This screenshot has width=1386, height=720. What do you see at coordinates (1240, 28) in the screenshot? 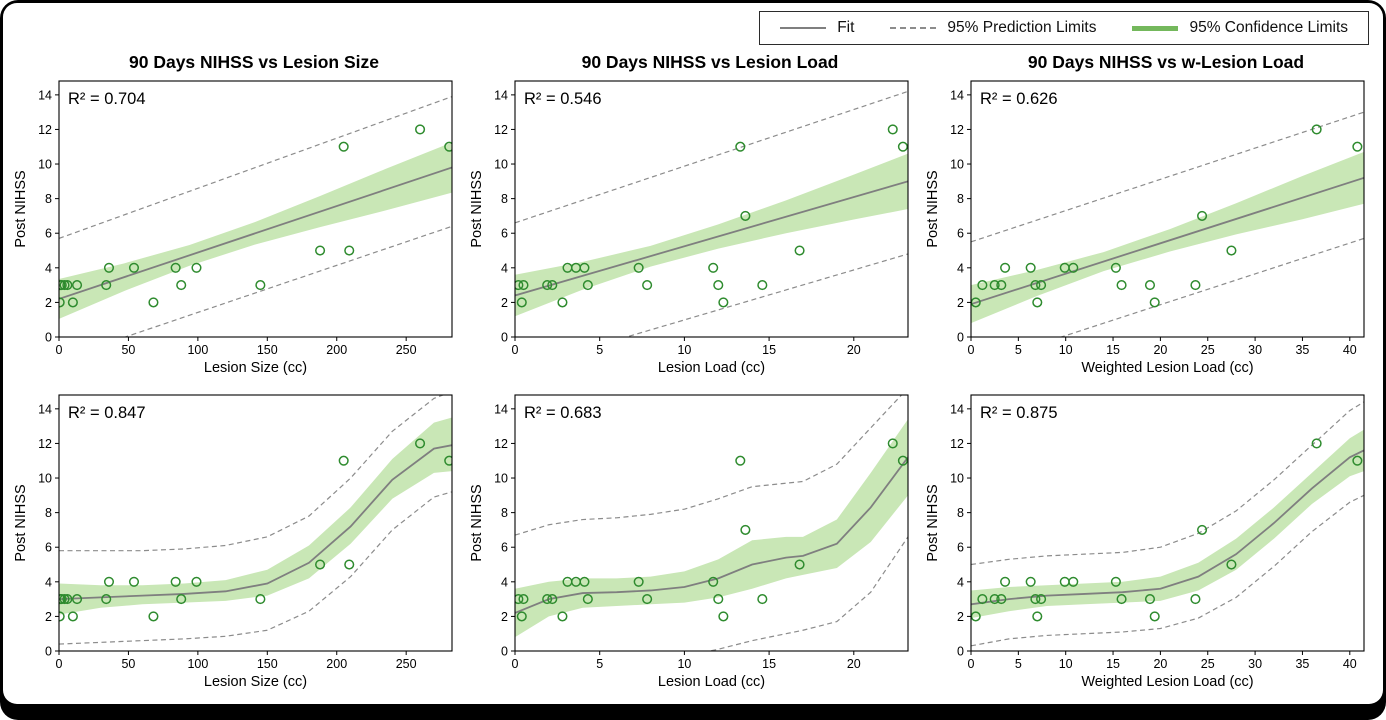
I see `legend-item-confidence-limits: 95% Confidence Limits` at bounding box center [1240, 28].